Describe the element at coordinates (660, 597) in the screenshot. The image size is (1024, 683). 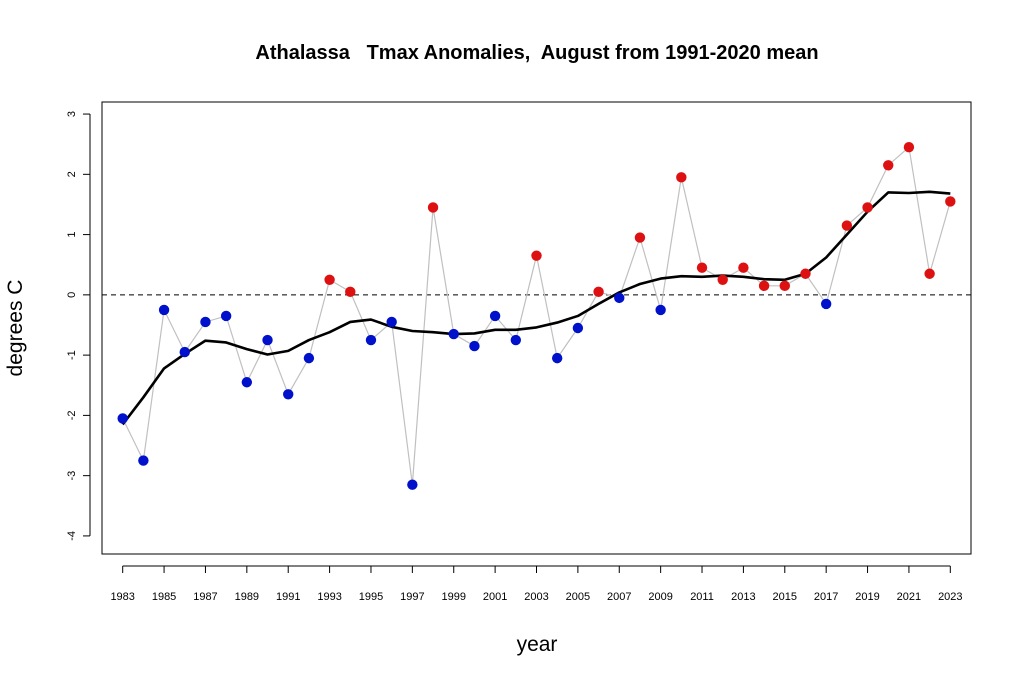
I see `x-tick-label: 2009` at that location.